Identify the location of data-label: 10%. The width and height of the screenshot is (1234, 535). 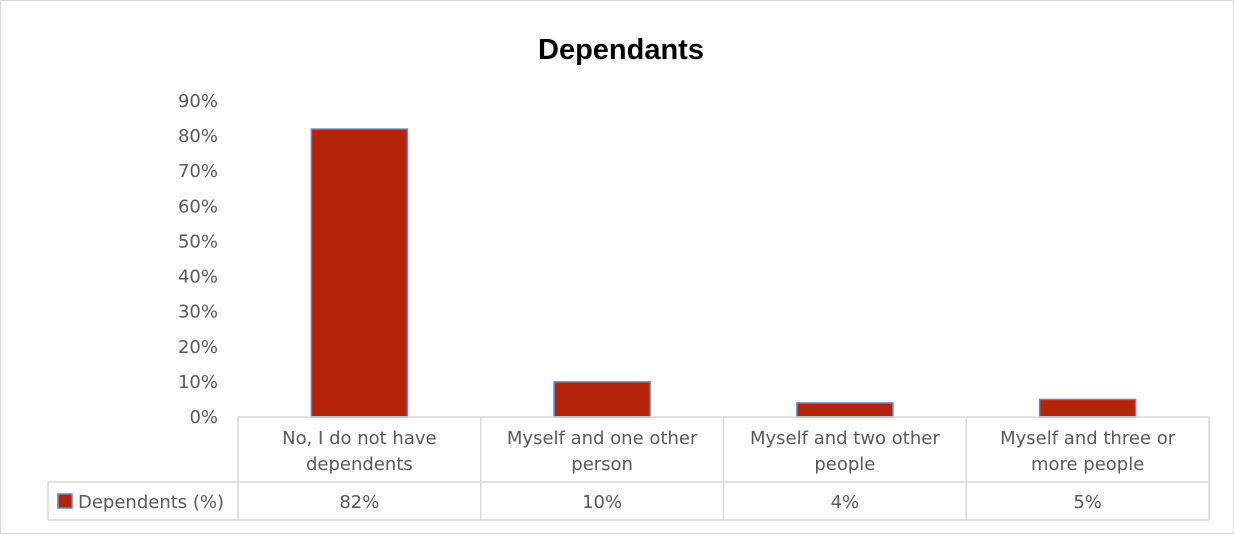
(602, 502).